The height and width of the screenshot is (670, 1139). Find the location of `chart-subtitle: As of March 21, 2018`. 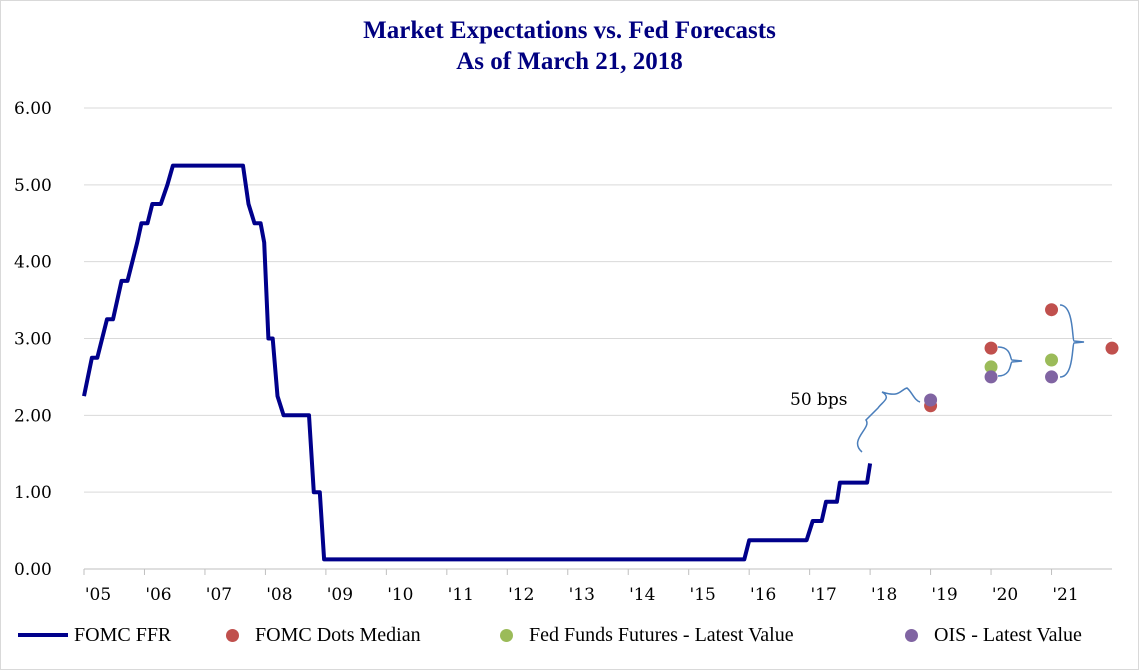

chart-subtitle: As of March 21, 2018 is located at coordinates (569, 61).